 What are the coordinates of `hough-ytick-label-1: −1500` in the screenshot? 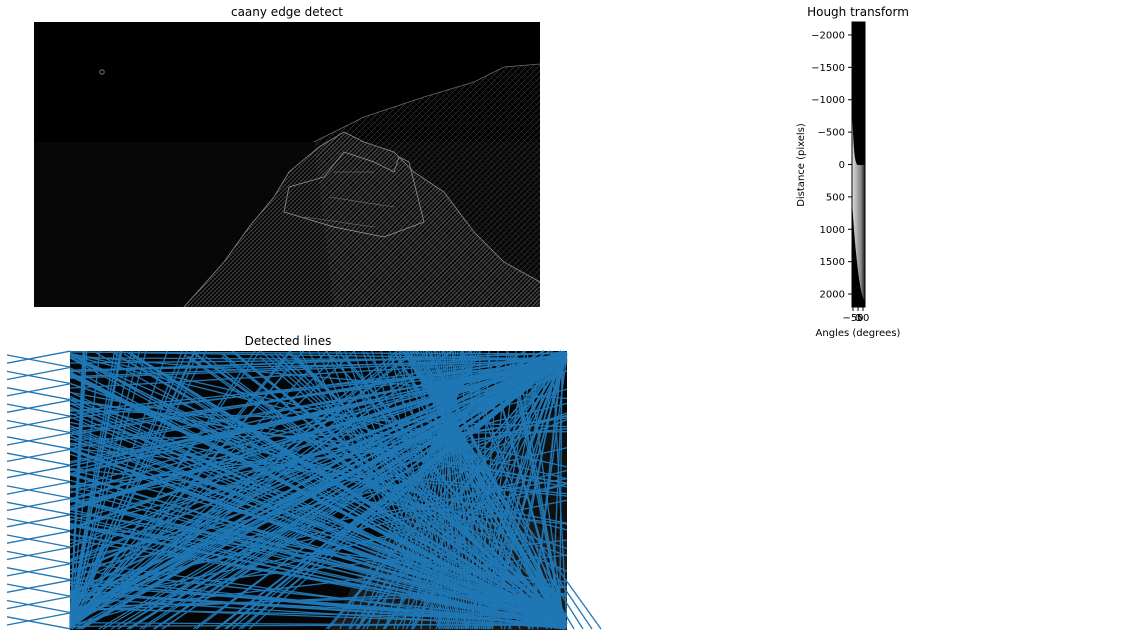 It's located at (828, 68).